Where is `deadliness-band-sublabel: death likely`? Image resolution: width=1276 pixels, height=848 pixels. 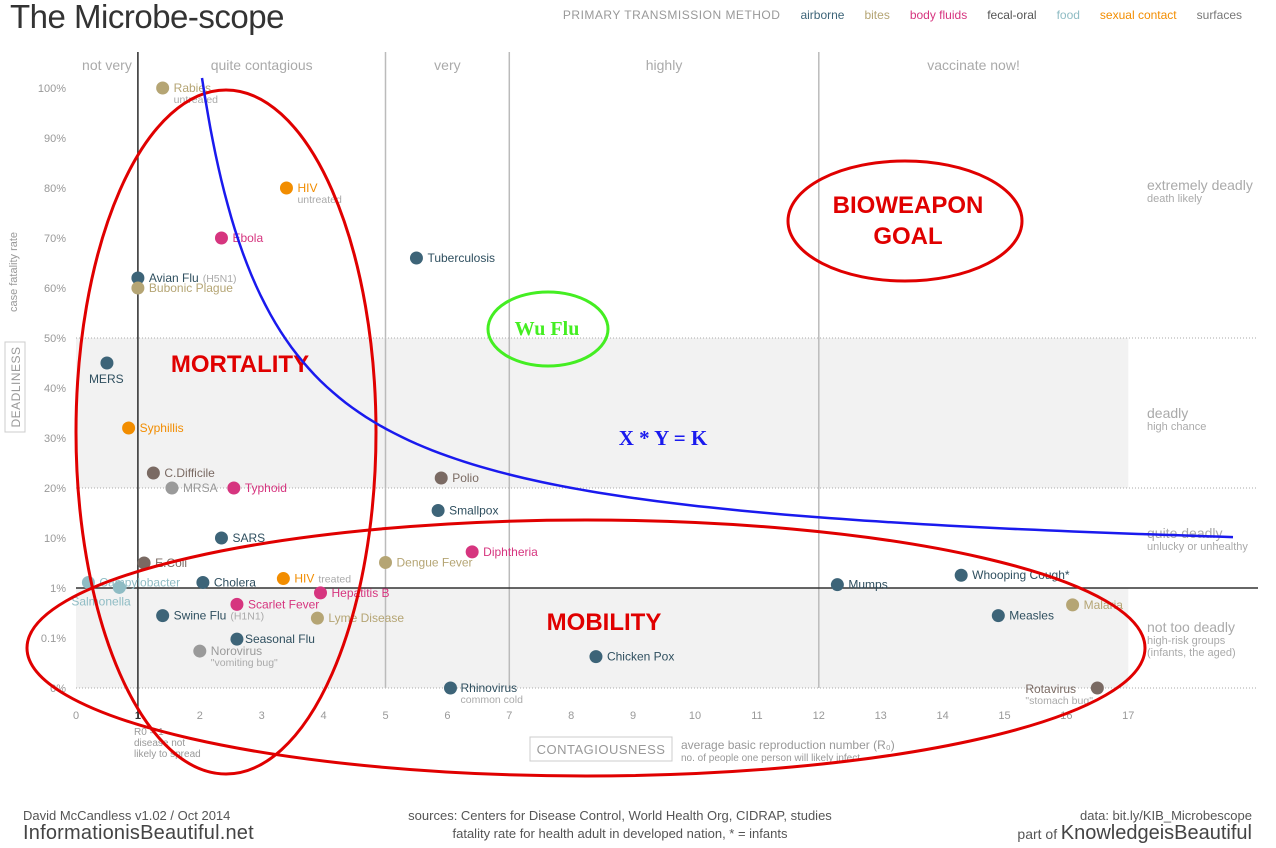
deadliness-band-sublabel: death likely is located at coordinates (1175, 199).